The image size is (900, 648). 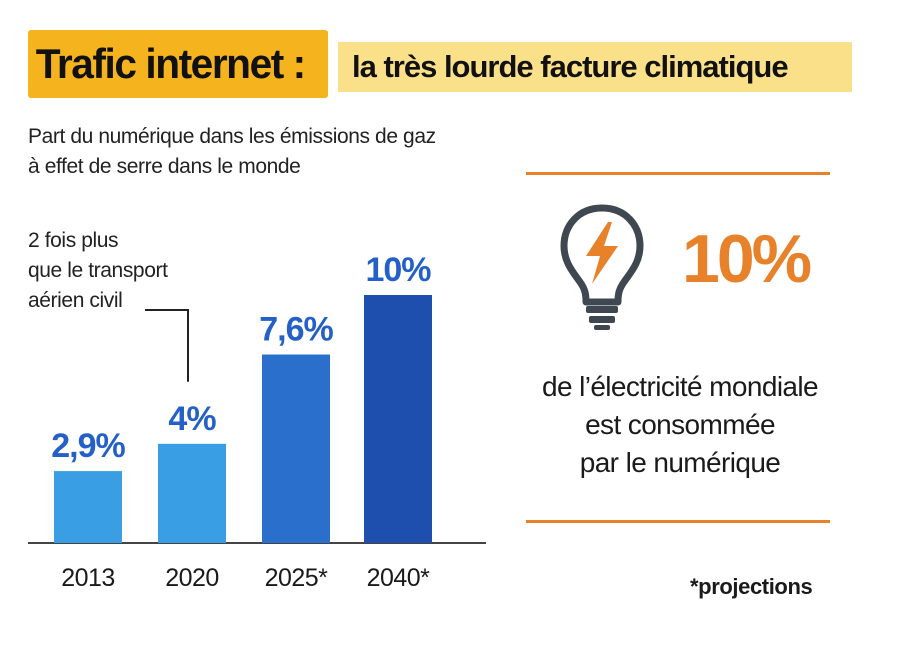 I want to click on data-label: 10%, so click(x=398, y=270).